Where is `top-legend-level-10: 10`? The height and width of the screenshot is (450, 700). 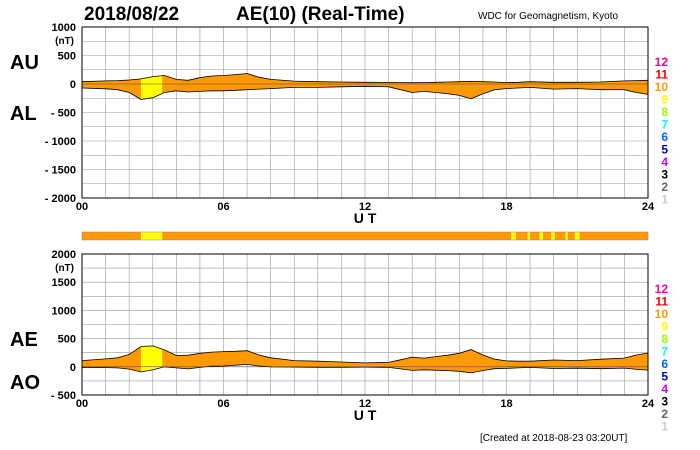 top-legend-level-10: 10 is located at coordinates (662, 87).